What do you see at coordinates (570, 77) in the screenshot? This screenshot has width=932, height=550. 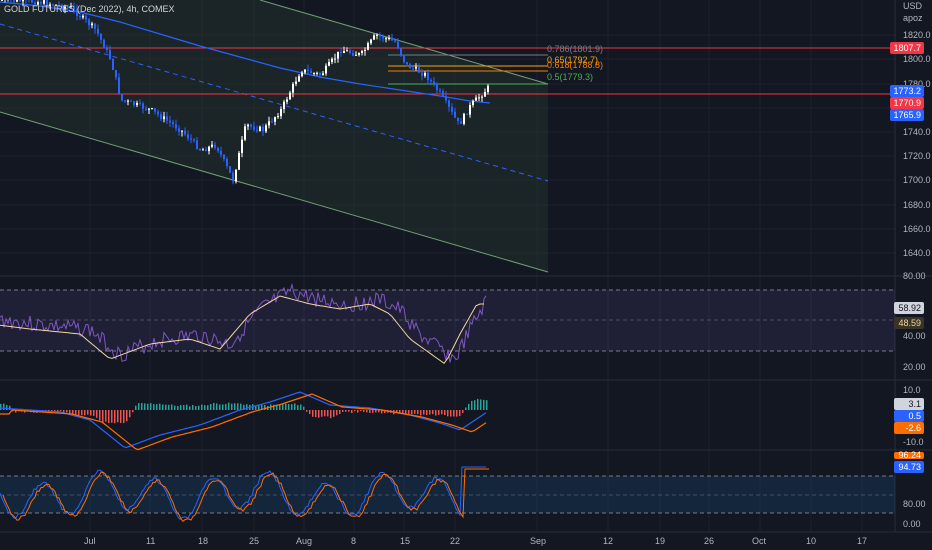 I see `fib-05-label: 0.5(1779.3)` at bounding box center [570, 77].